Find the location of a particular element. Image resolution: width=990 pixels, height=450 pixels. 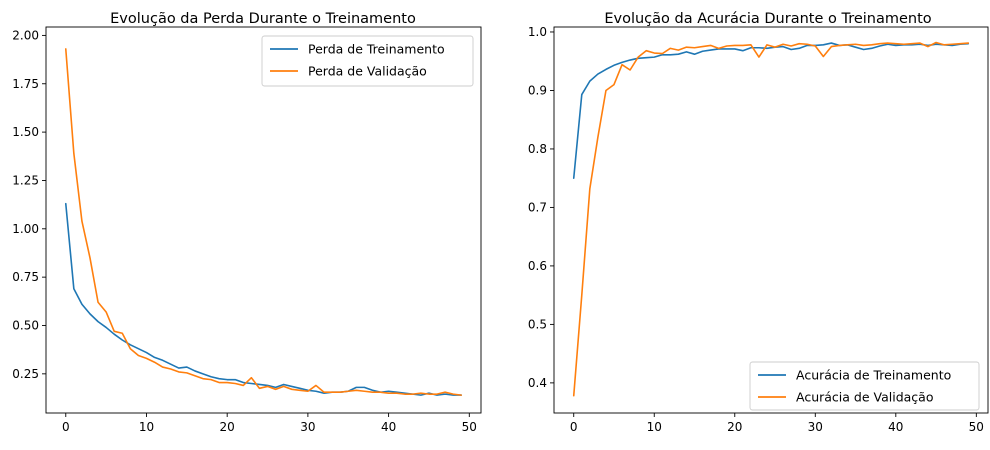

accuracy-y-tick-label-3: 0.7 is located at coordinates (537, 207).